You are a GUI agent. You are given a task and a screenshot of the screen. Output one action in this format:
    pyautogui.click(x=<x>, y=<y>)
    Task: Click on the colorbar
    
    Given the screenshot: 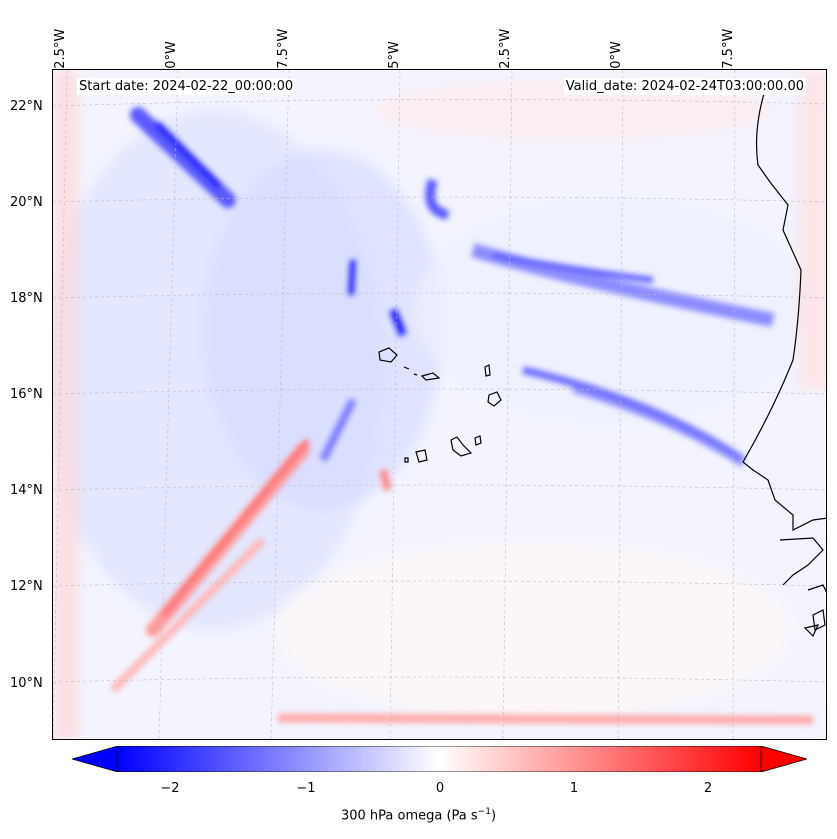 What is the action you would take?
    pyautogui.click(x=439, y=759)
    